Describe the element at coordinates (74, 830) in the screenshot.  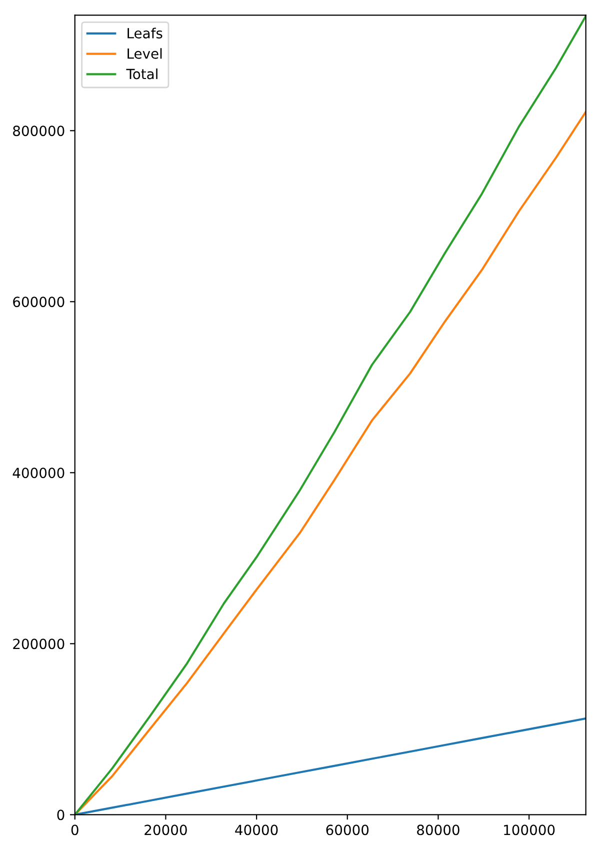
I see `x-tick-label: 0` at that location.